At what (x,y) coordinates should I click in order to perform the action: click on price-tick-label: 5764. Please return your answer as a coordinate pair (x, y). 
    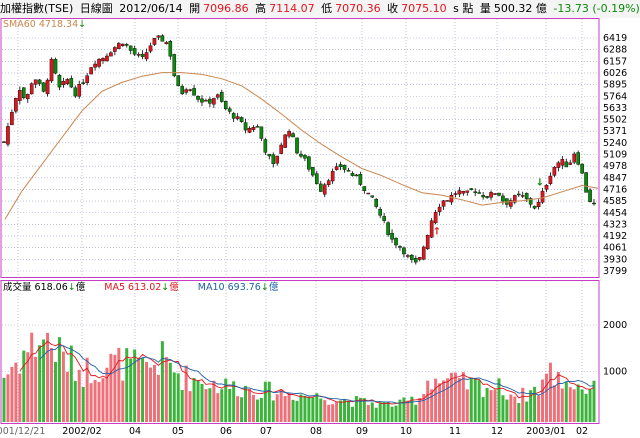
    Looking at the image, I should click on (615, 96).